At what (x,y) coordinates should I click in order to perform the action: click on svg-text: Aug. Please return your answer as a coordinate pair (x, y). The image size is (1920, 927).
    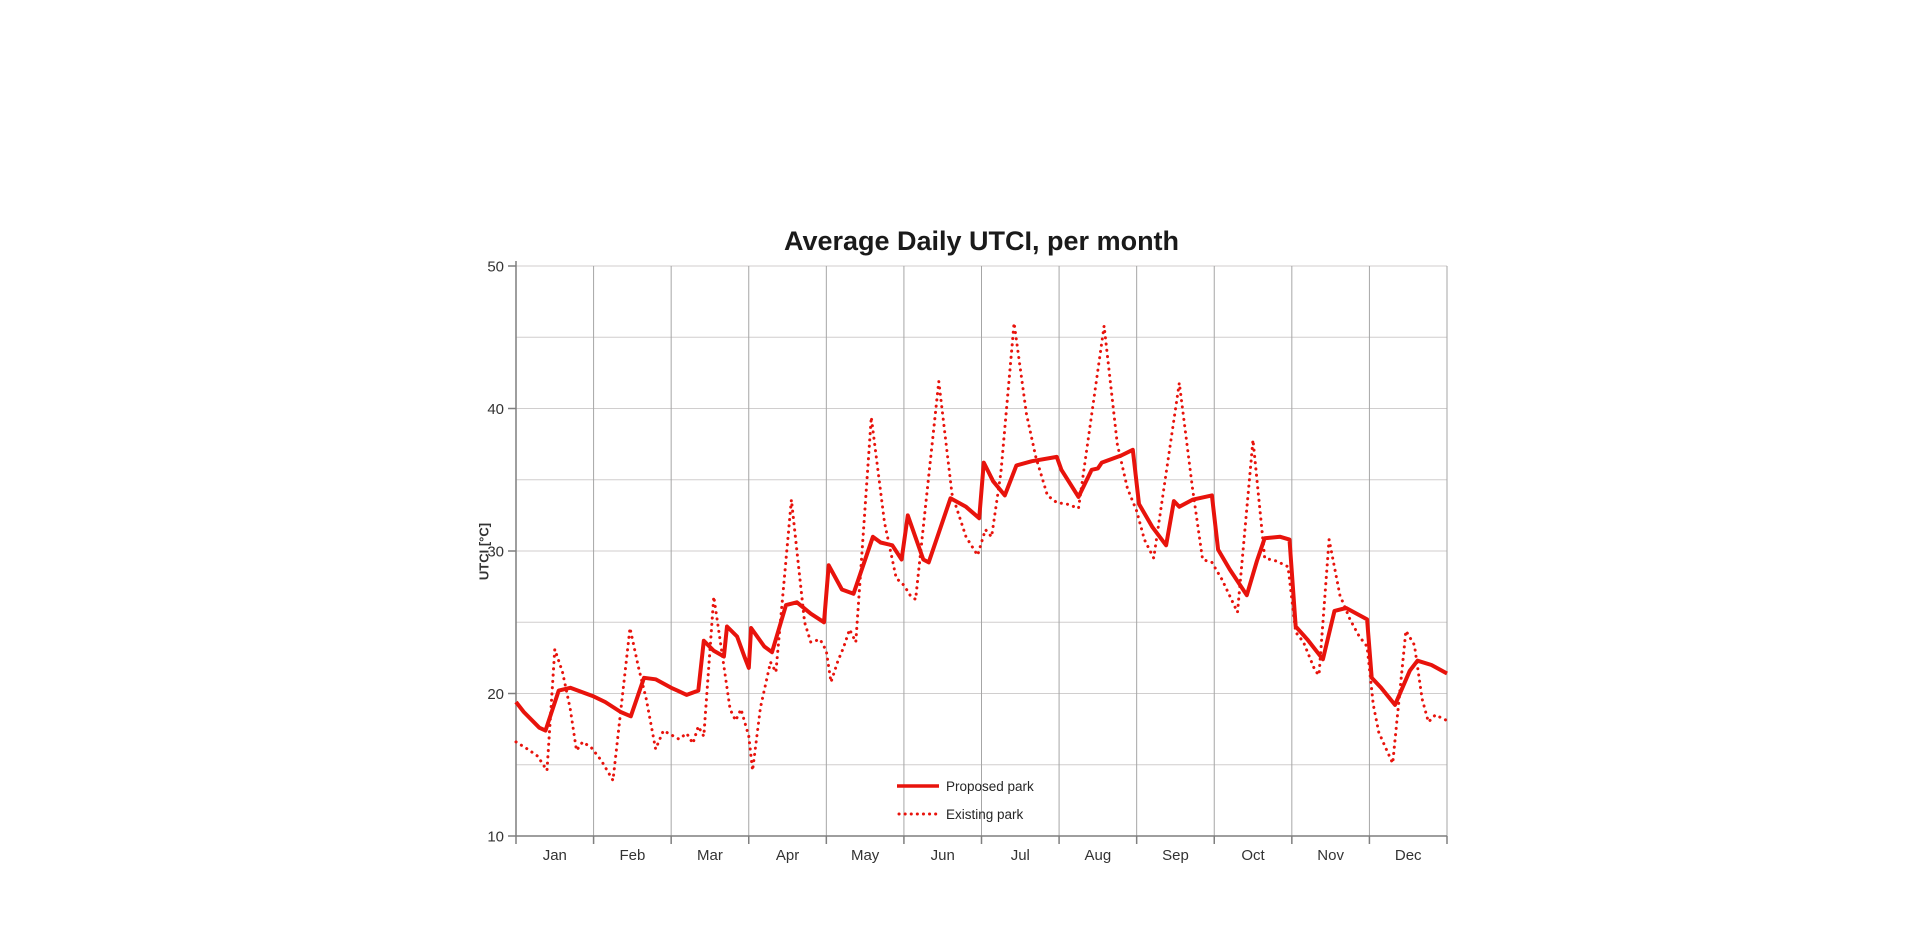
    Looking at the image, I should click on (1098, 855).